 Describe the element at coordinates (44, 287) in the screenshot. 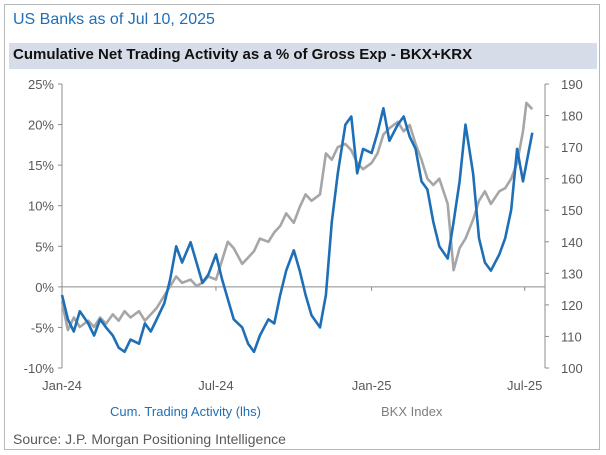

I see `y-left-tick-label: 0%` at that location.